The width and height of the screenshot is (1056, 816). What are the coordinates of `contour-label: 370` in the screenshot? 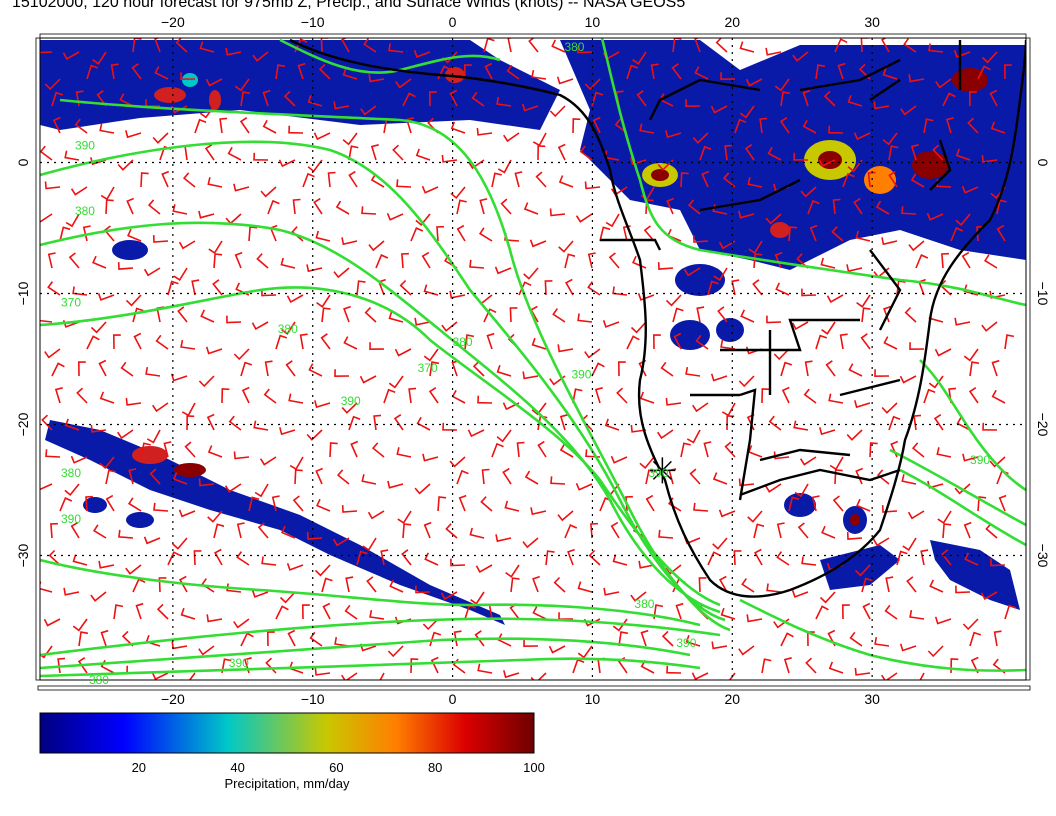 It's located at (71, 303).